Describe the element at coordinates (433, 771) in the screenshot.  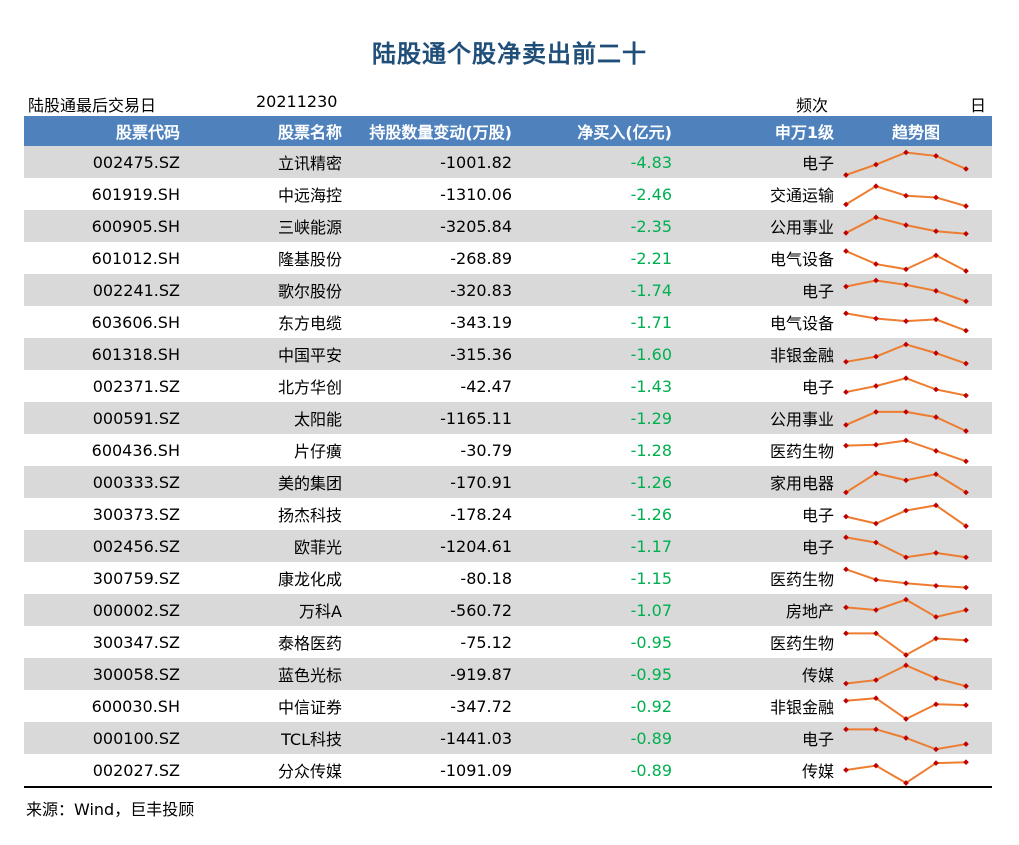
I see `cell-change: -1091.09` at that location.